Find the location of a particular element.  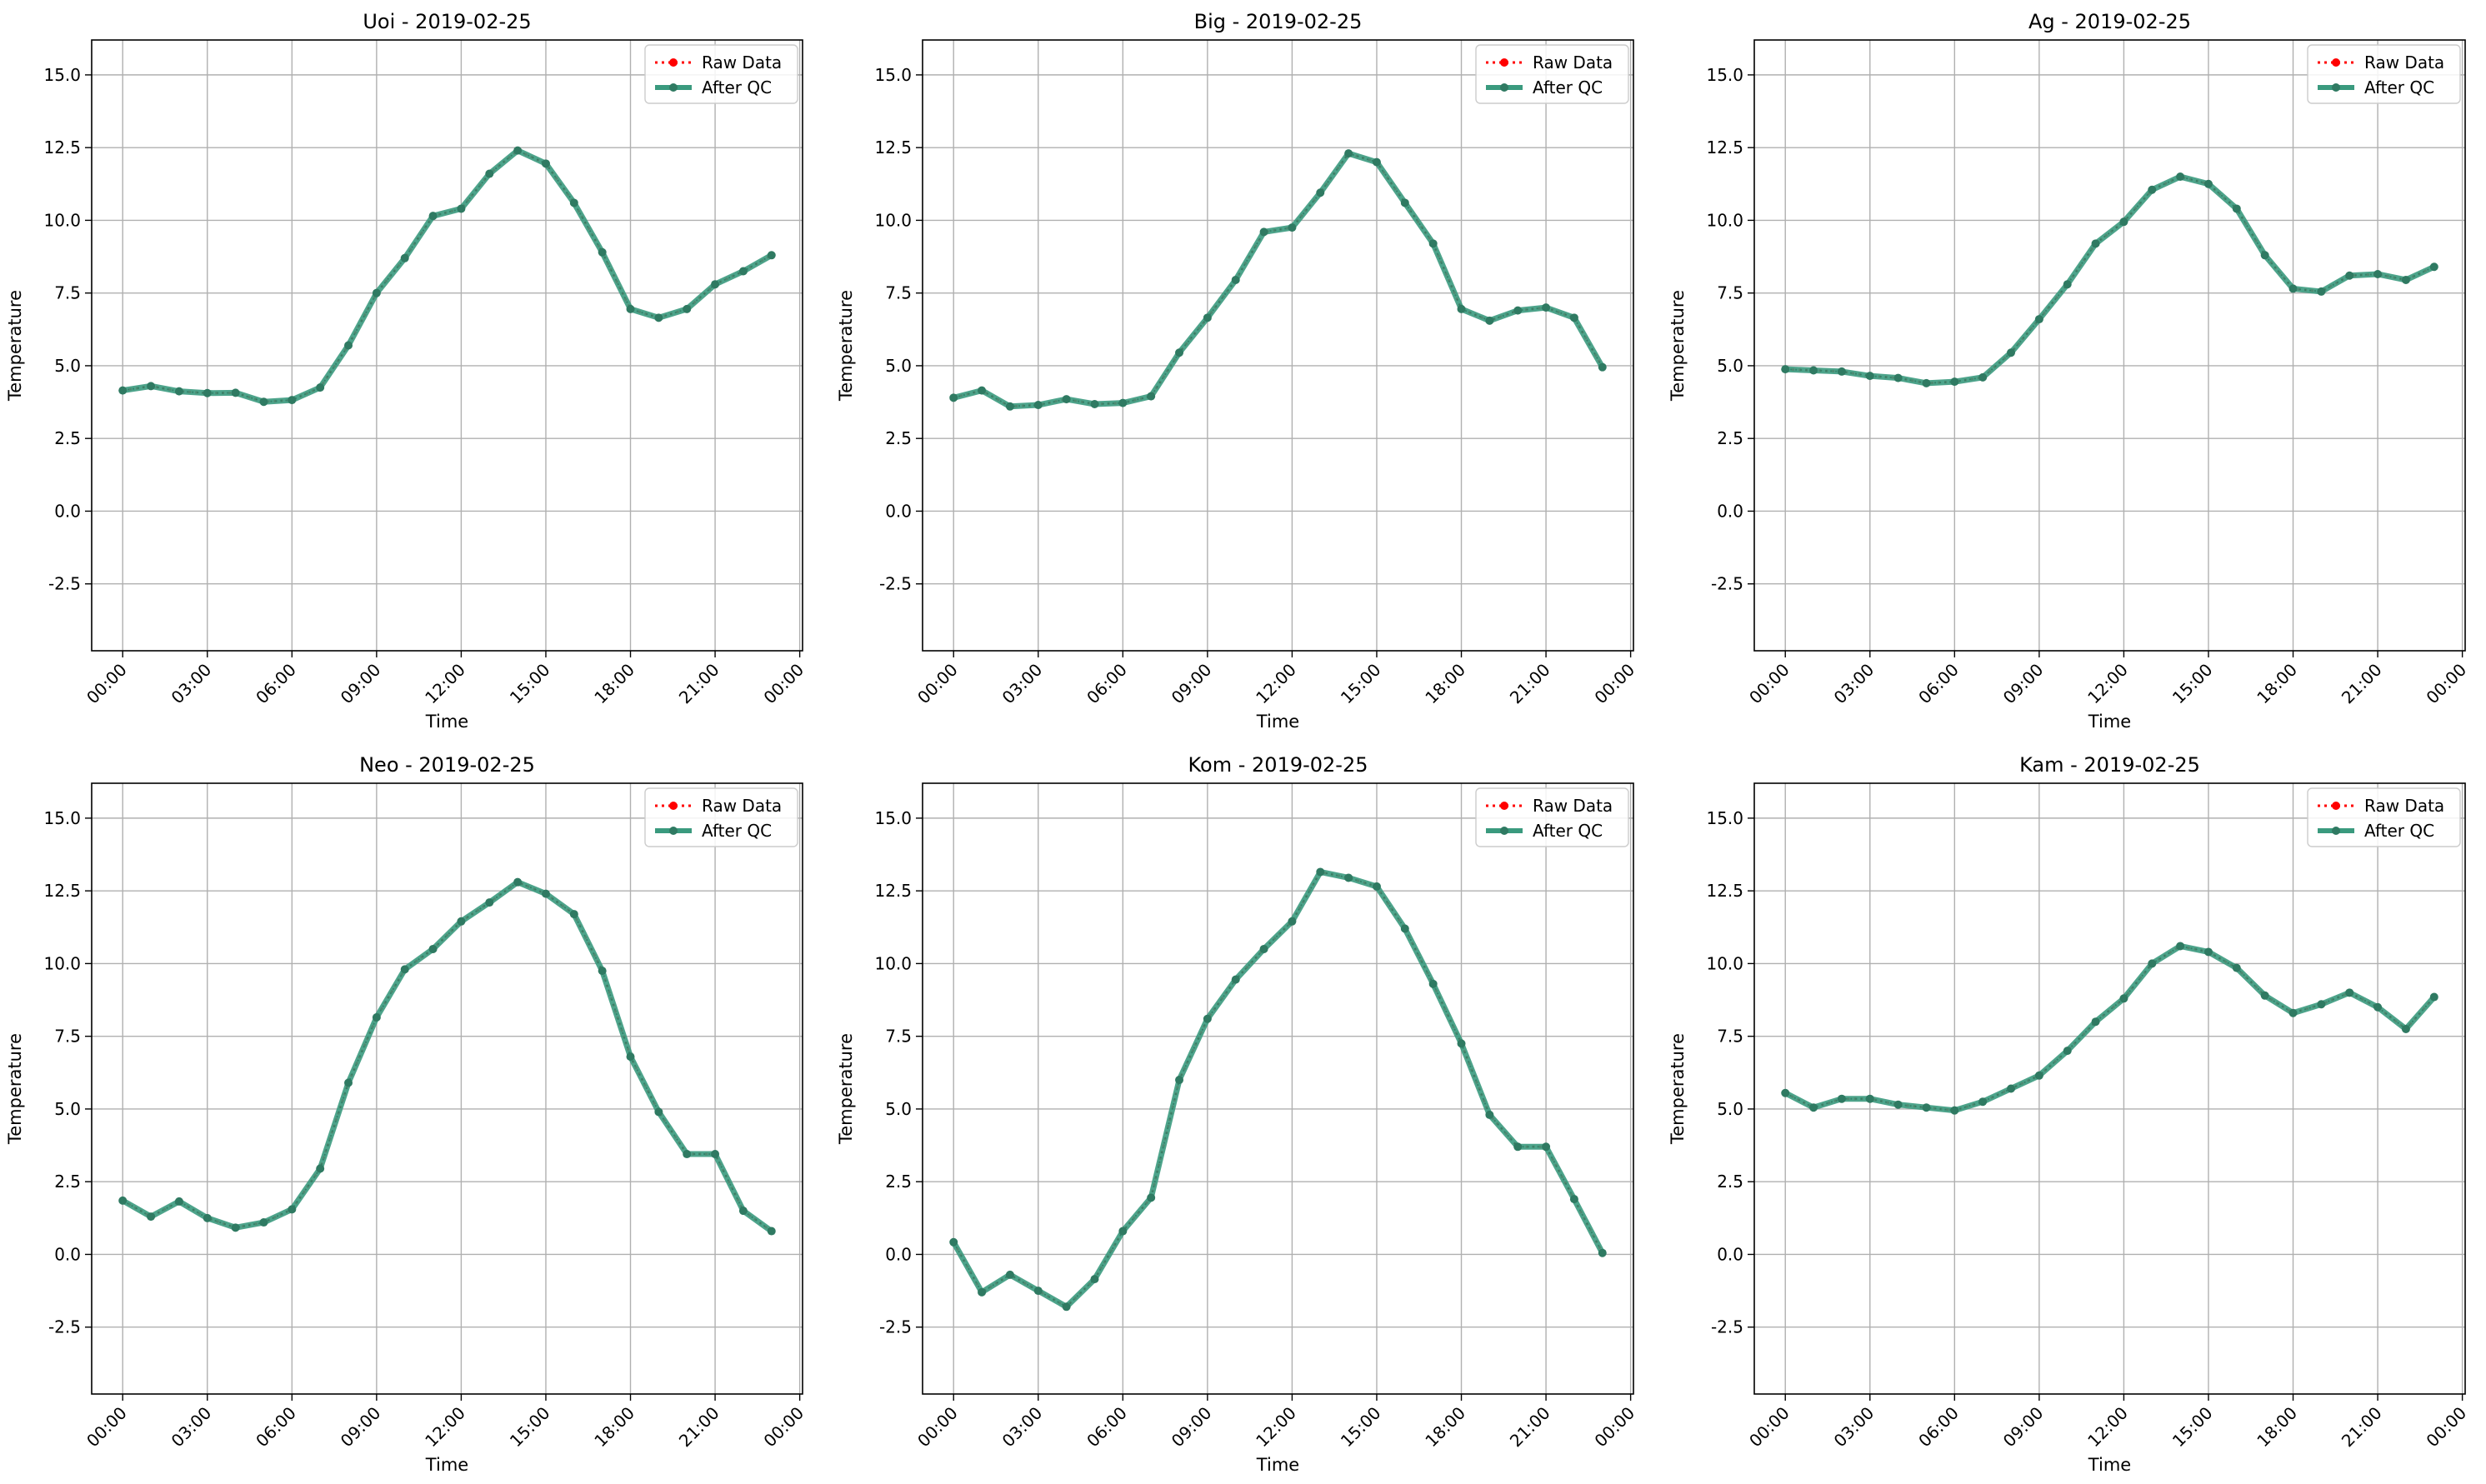

subplot-title: Kom - 2019-02-25 is located at coordinates (1278, 765).